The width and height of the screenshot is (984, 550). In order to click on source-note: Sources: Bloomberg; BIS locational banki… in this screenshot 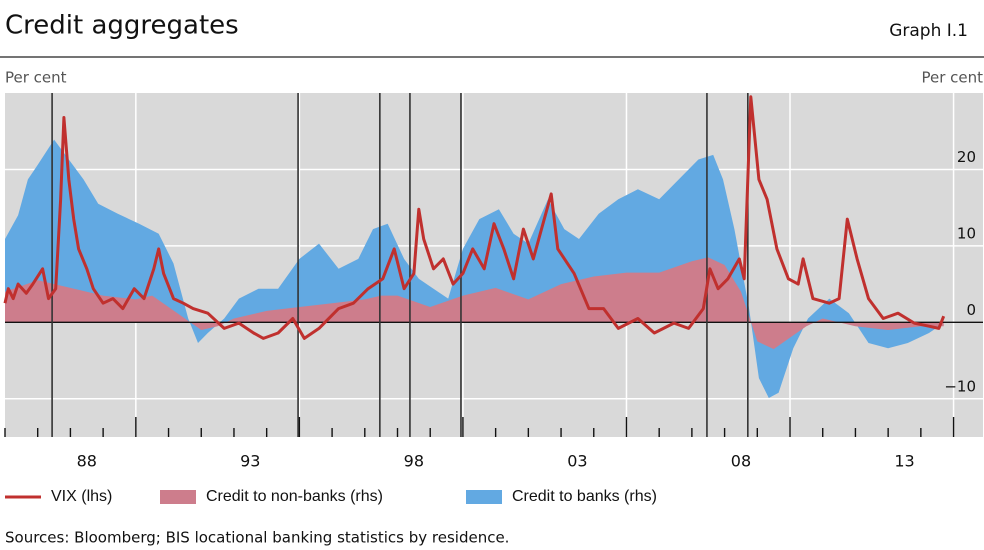, I will do `click(257, 538)`.